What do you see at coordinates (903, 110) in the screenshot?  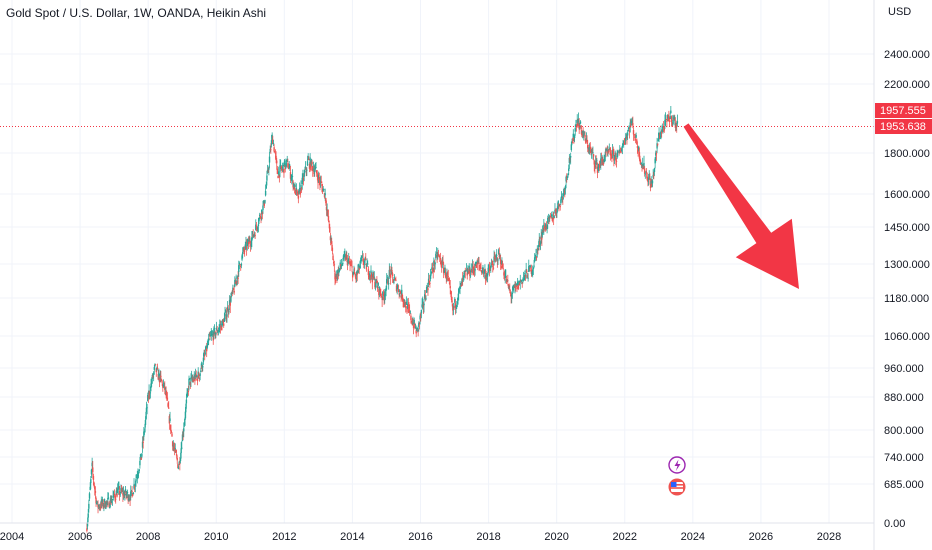 I see `price-tag` at bounding box center [903, 110].